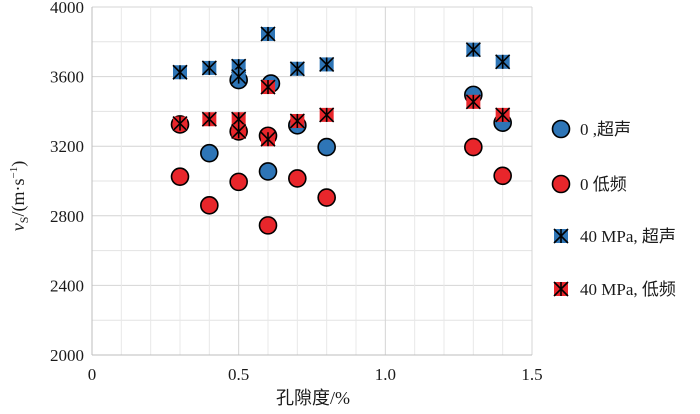 This screenshot has height=414, width=700. What do you see at coordinates (67, 285) in the screenshot?
I see `y-tick-label: 2400` at bounding box center [67, 285].